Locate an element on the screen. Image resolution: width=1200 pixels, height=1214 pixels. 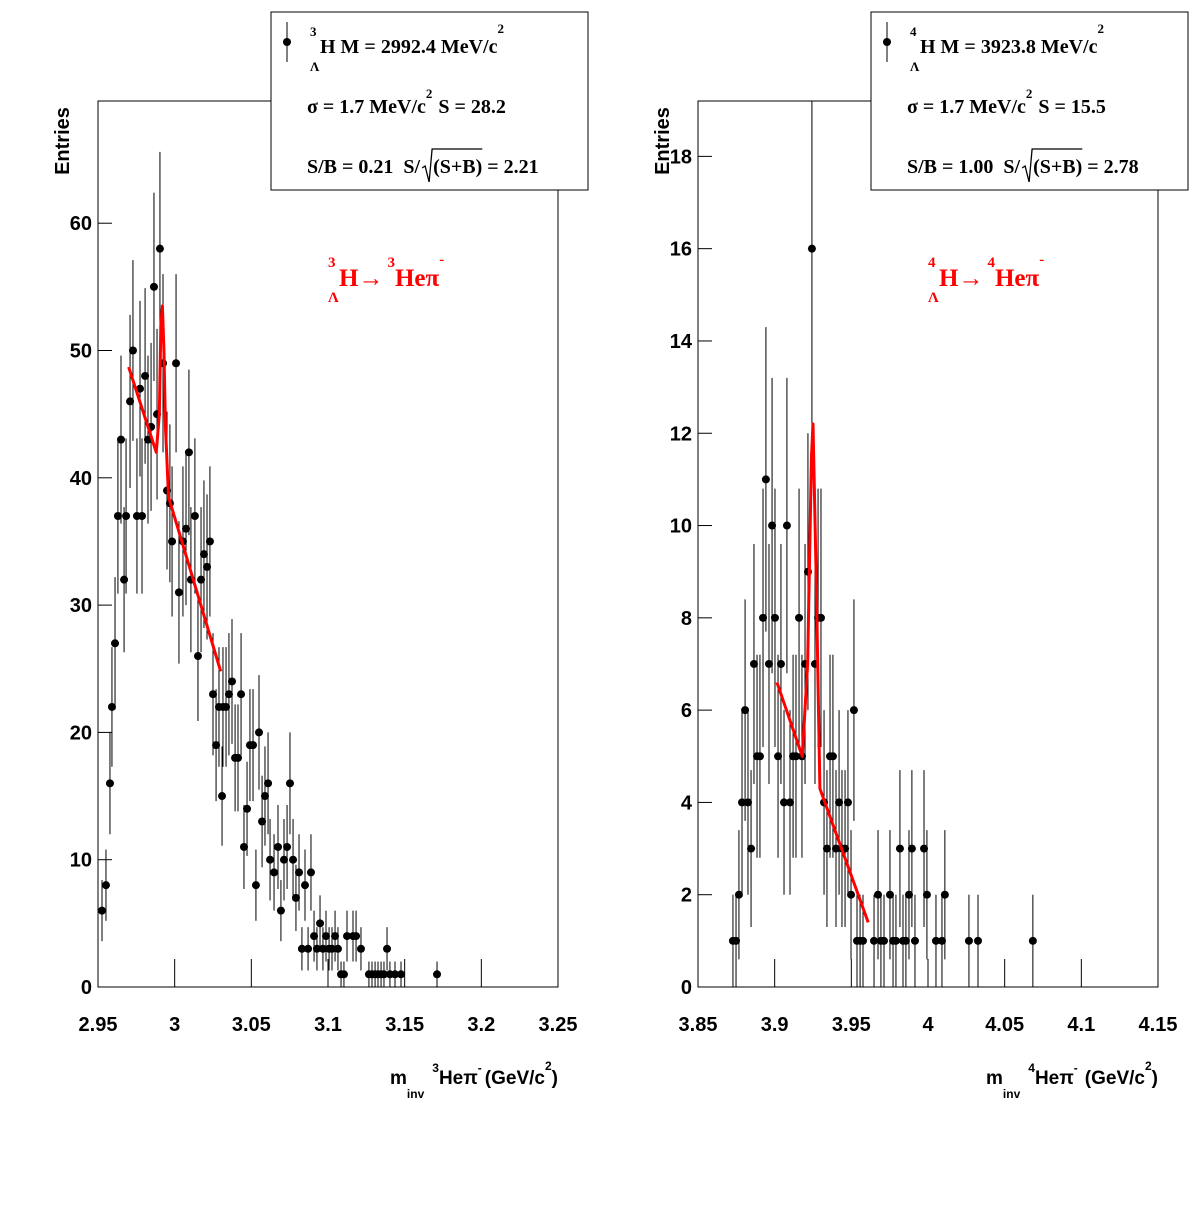
x-tick-label: 3.25 is located at coordinates (558, 1025).